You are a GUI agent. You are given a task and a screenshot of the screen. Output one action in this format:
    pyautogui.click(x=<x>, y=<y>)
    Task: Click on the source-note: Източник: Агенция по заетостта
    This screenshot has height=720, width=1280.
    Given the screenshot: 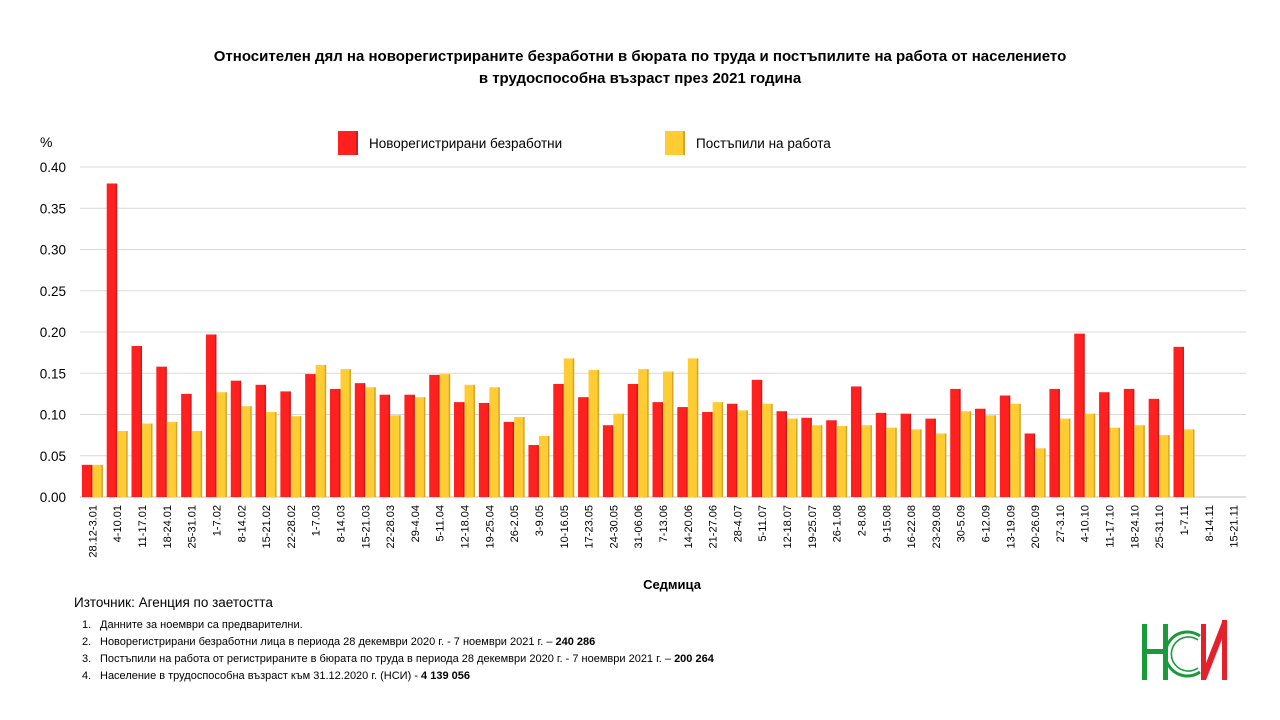 What is the action you would take?
    pyautogui.click(x=173, y=602)
    